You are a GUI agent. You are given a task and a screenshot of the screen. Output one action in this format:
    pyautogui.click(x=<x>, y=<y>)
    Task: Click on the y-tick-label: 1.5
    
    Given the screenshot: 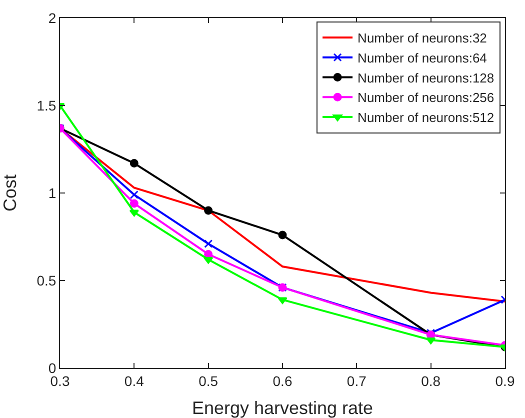 What is the action you would take?
    pyautogui.click(x=46, y=105)
    